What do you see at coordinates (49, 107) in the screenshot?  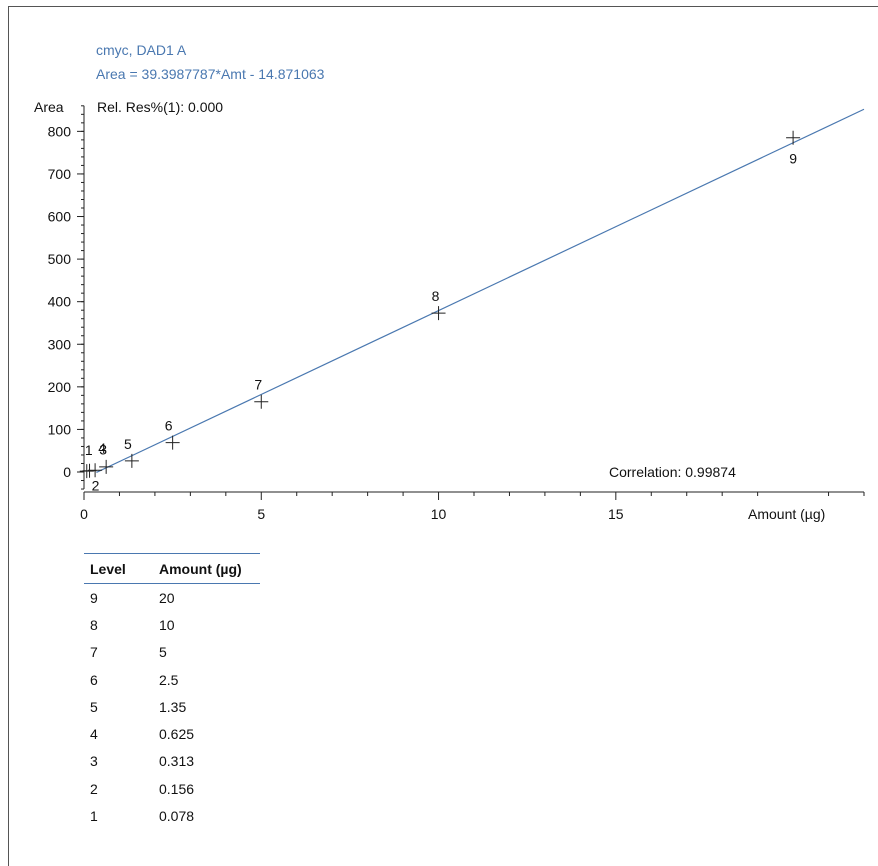 I see `y-axis-label: Area` at bounding box center [49, 107].